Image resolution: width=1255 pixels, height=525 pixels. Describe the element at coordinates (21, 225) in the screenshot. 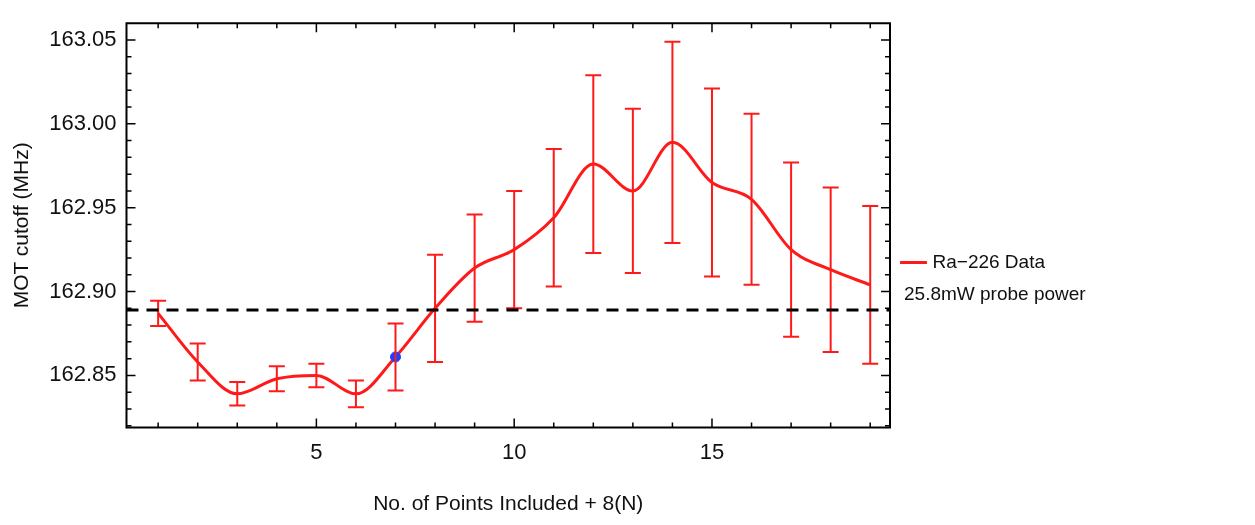

I see `y-axis-title: MOT cutoff (MHz)` at that location.